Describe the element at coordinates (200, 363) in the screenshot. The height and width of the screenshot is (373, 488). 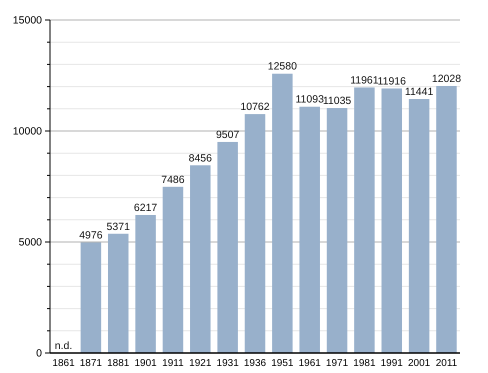
I see `x-tick-label: 1921` at that location.